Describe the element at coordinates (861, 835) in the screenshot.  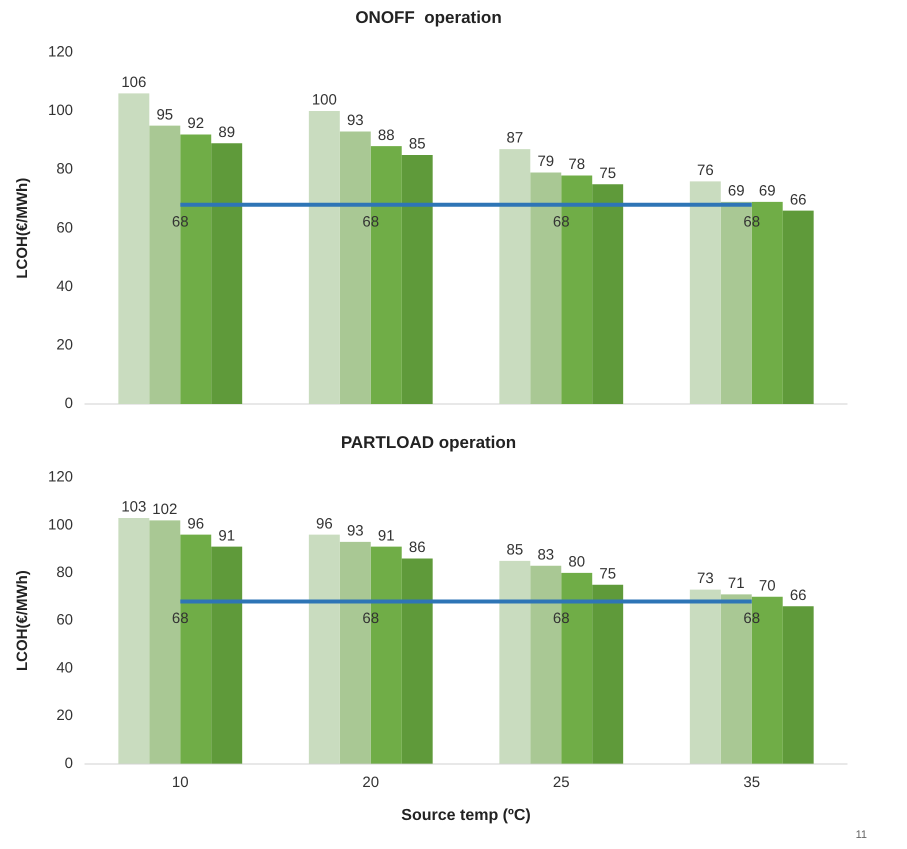
I see `text: 11` at that location.